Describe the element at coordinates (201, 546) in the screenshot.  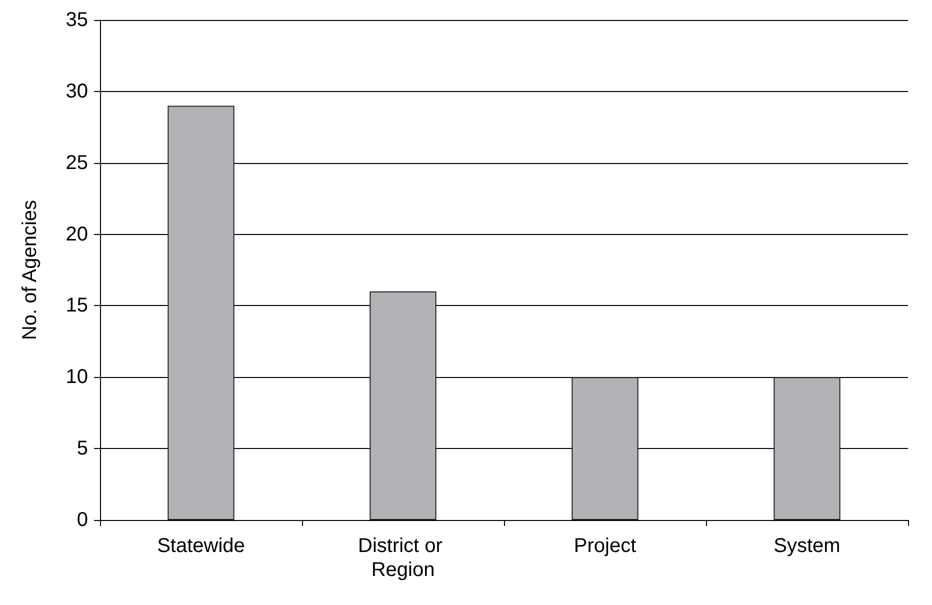
I see `x-tick-label: Statewide` at that location.